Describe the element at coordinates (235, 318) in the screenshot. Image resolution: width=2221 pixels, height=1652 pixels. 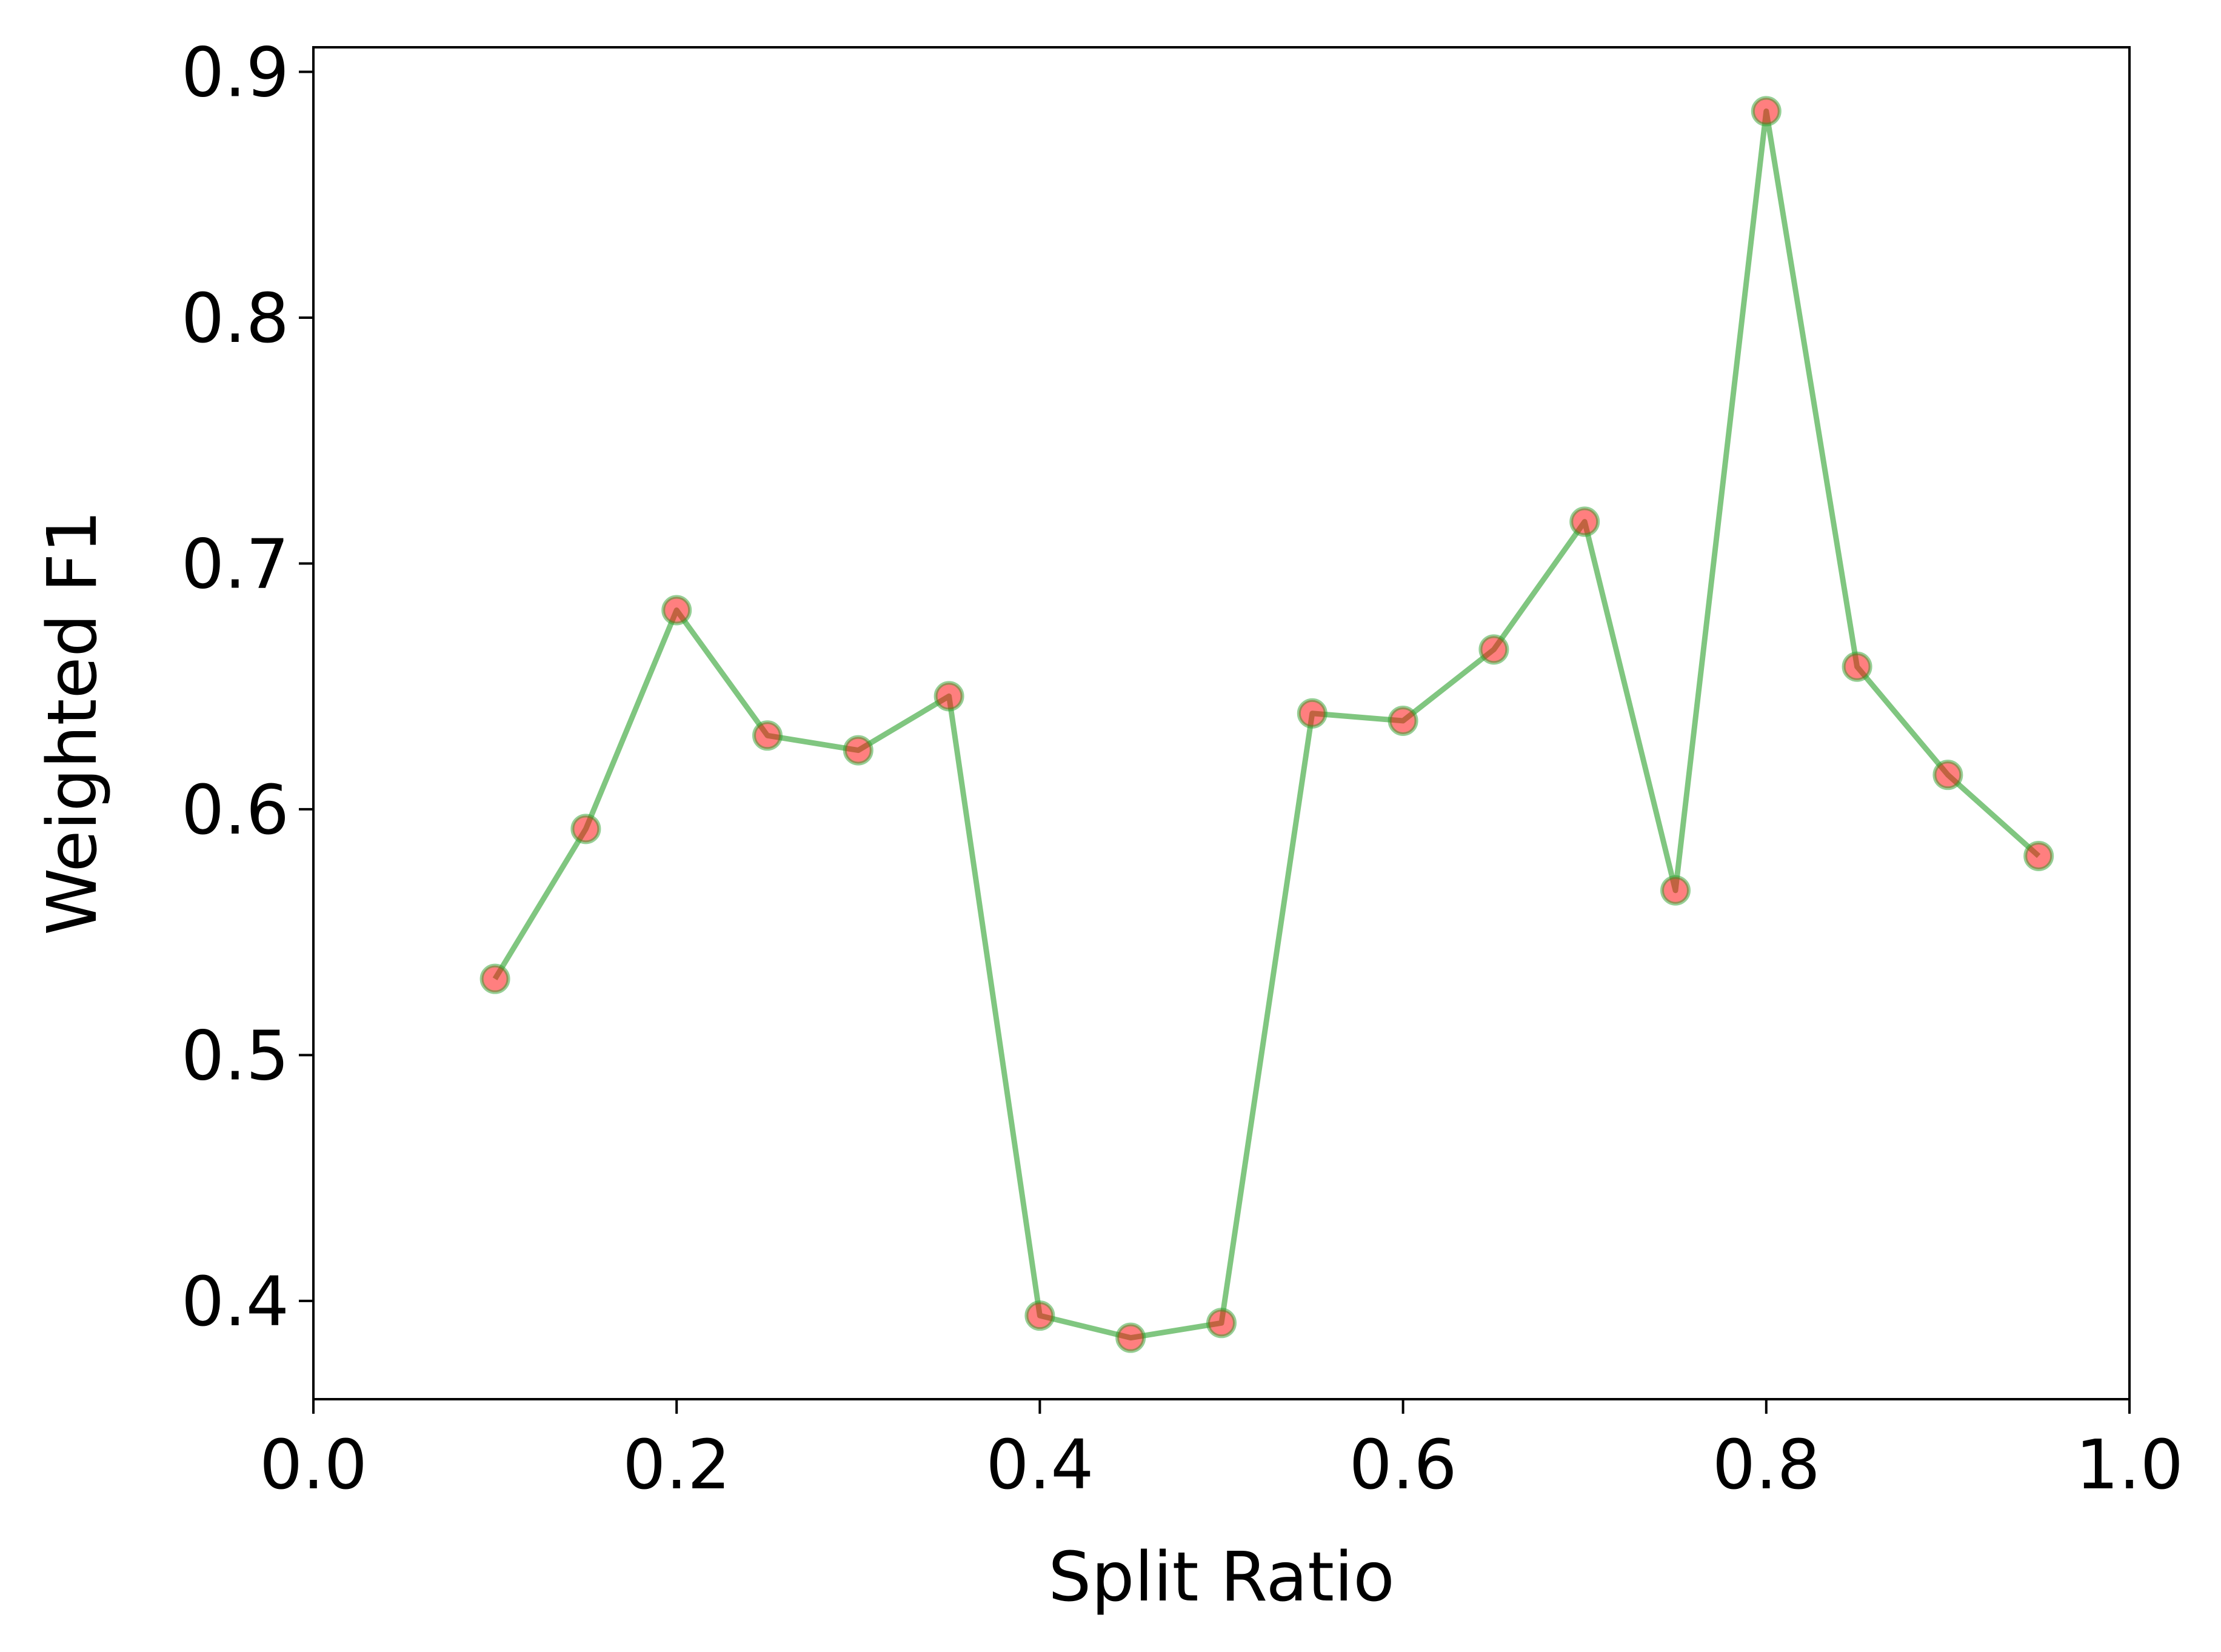
I see `y-tick-label: 0.8` at that location.